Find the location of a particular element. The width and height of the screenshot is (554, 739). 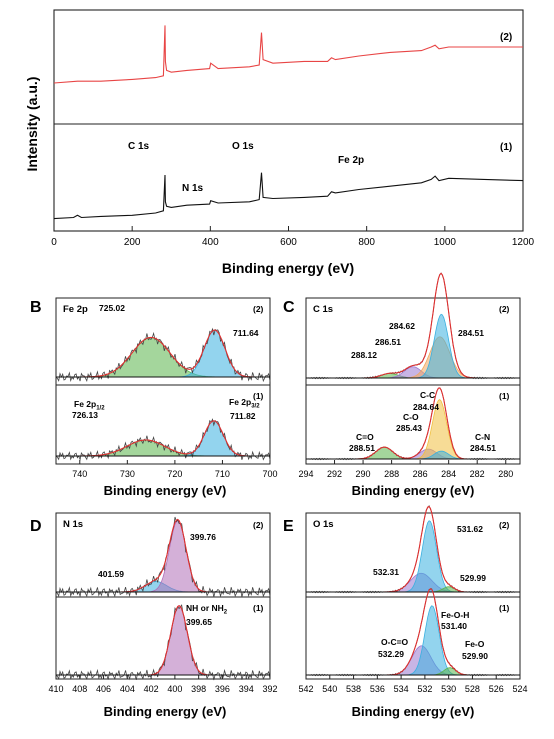

panel-c-xlabel: Binding energy (eV) is located at coordinates (413, 490).